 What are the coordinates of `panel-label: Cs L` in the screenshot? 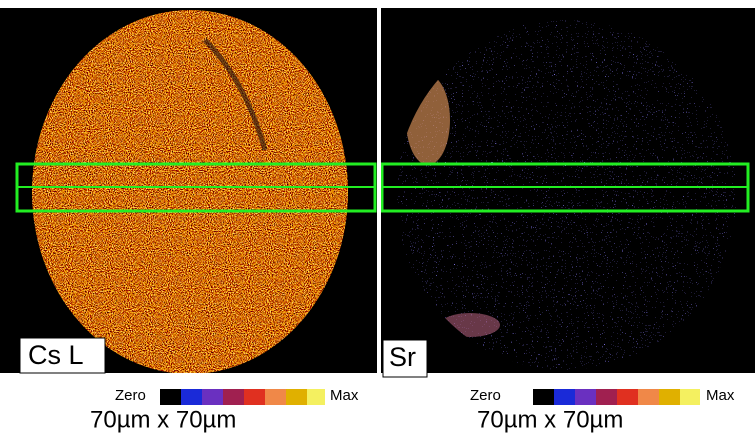 It's located at (56, 355).